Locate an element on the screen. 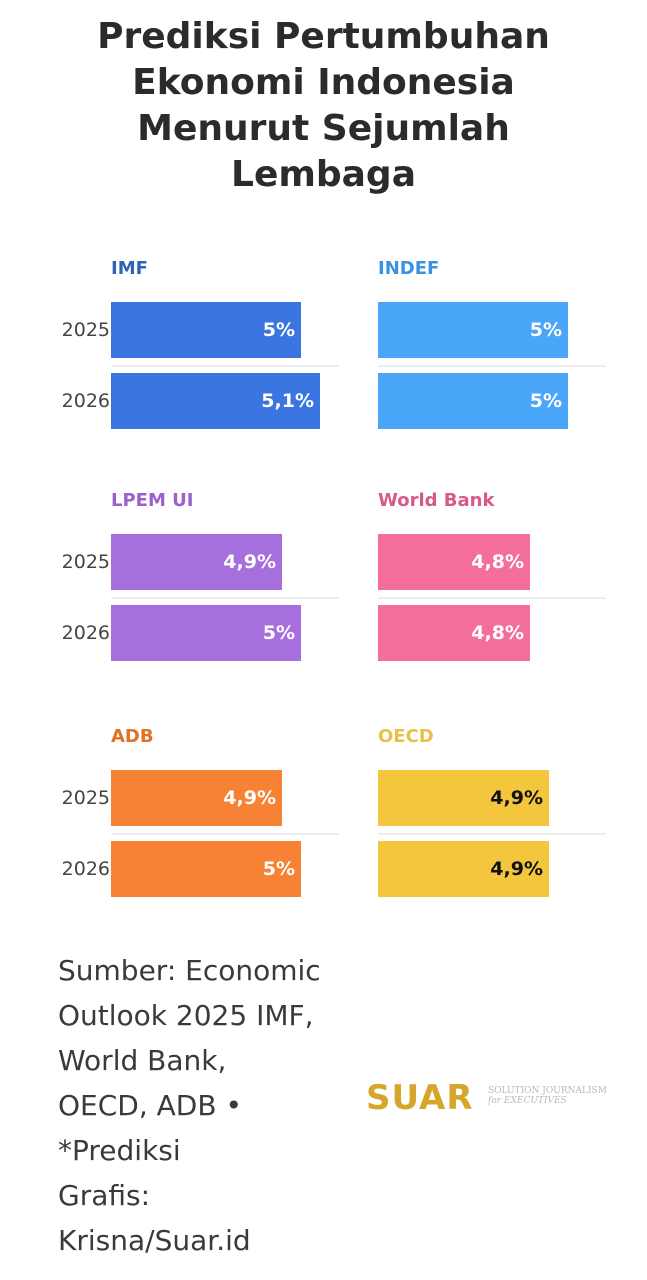  bar-row: 2025 5% is located at coordinates (201, 330).